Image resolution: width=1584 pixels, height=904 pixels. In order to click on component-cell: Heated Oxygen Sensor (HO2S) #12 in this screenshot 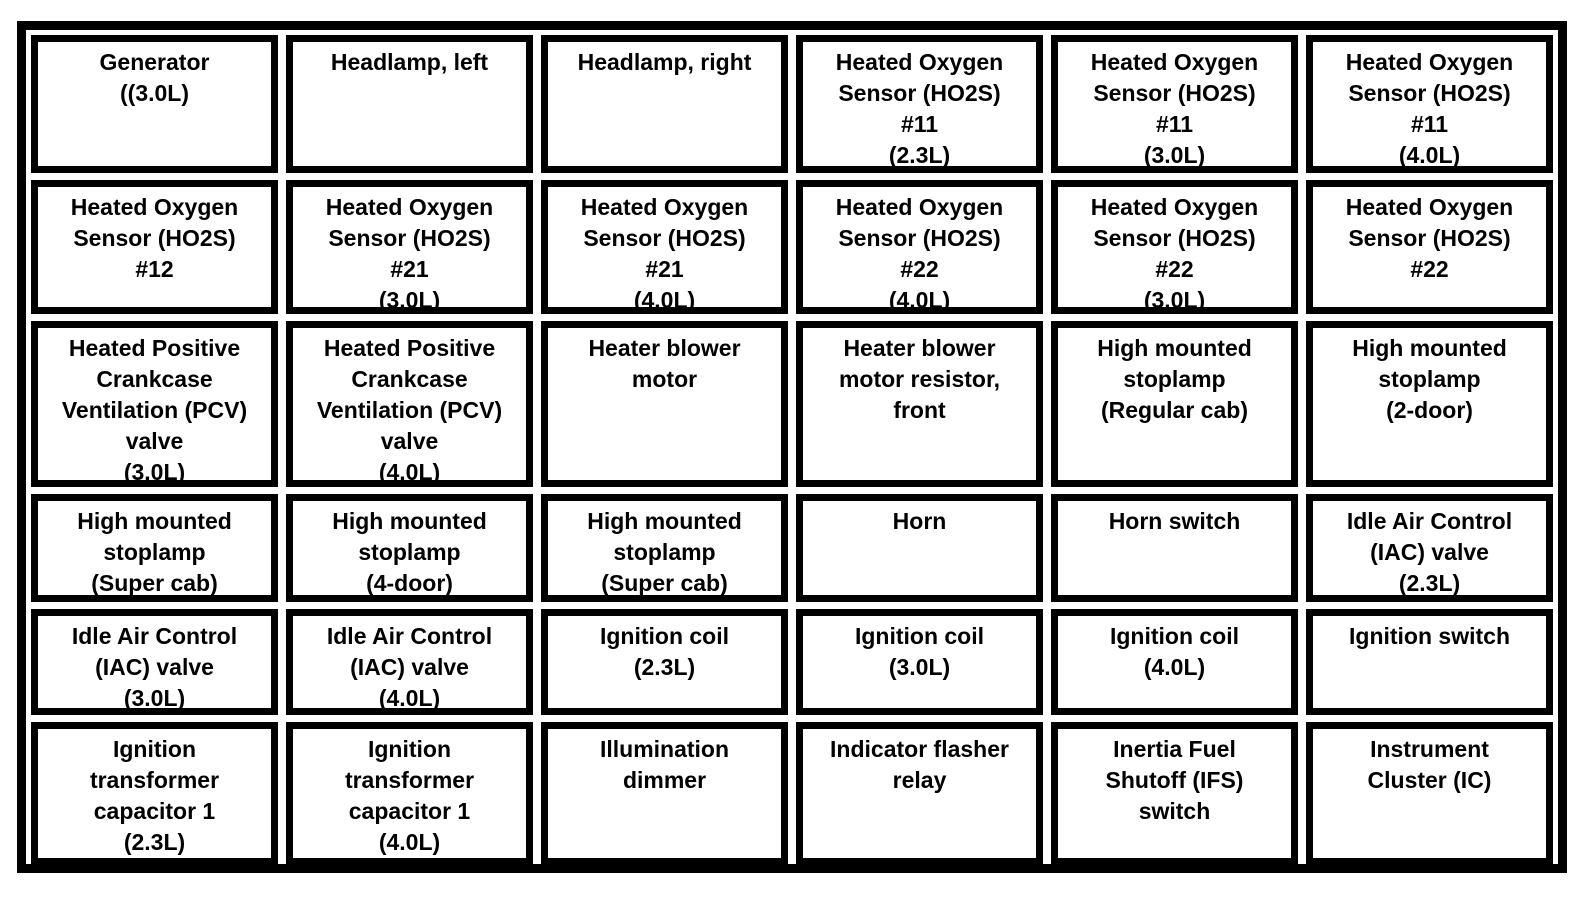, I will do `click(154, 247)`.